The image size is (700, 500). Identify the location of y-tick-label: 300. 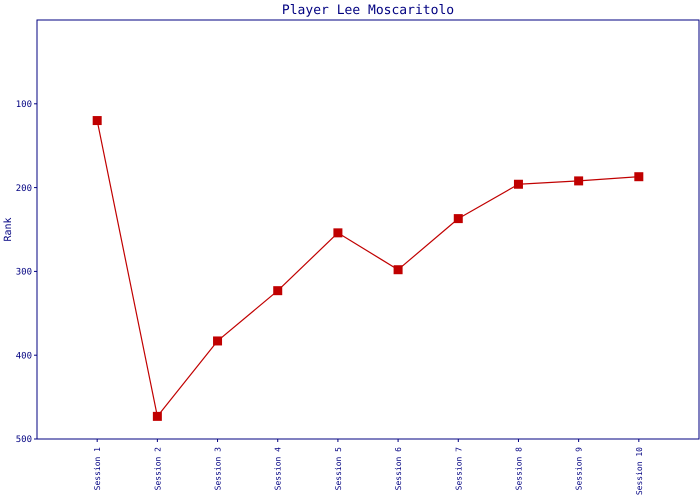
(24, 273).